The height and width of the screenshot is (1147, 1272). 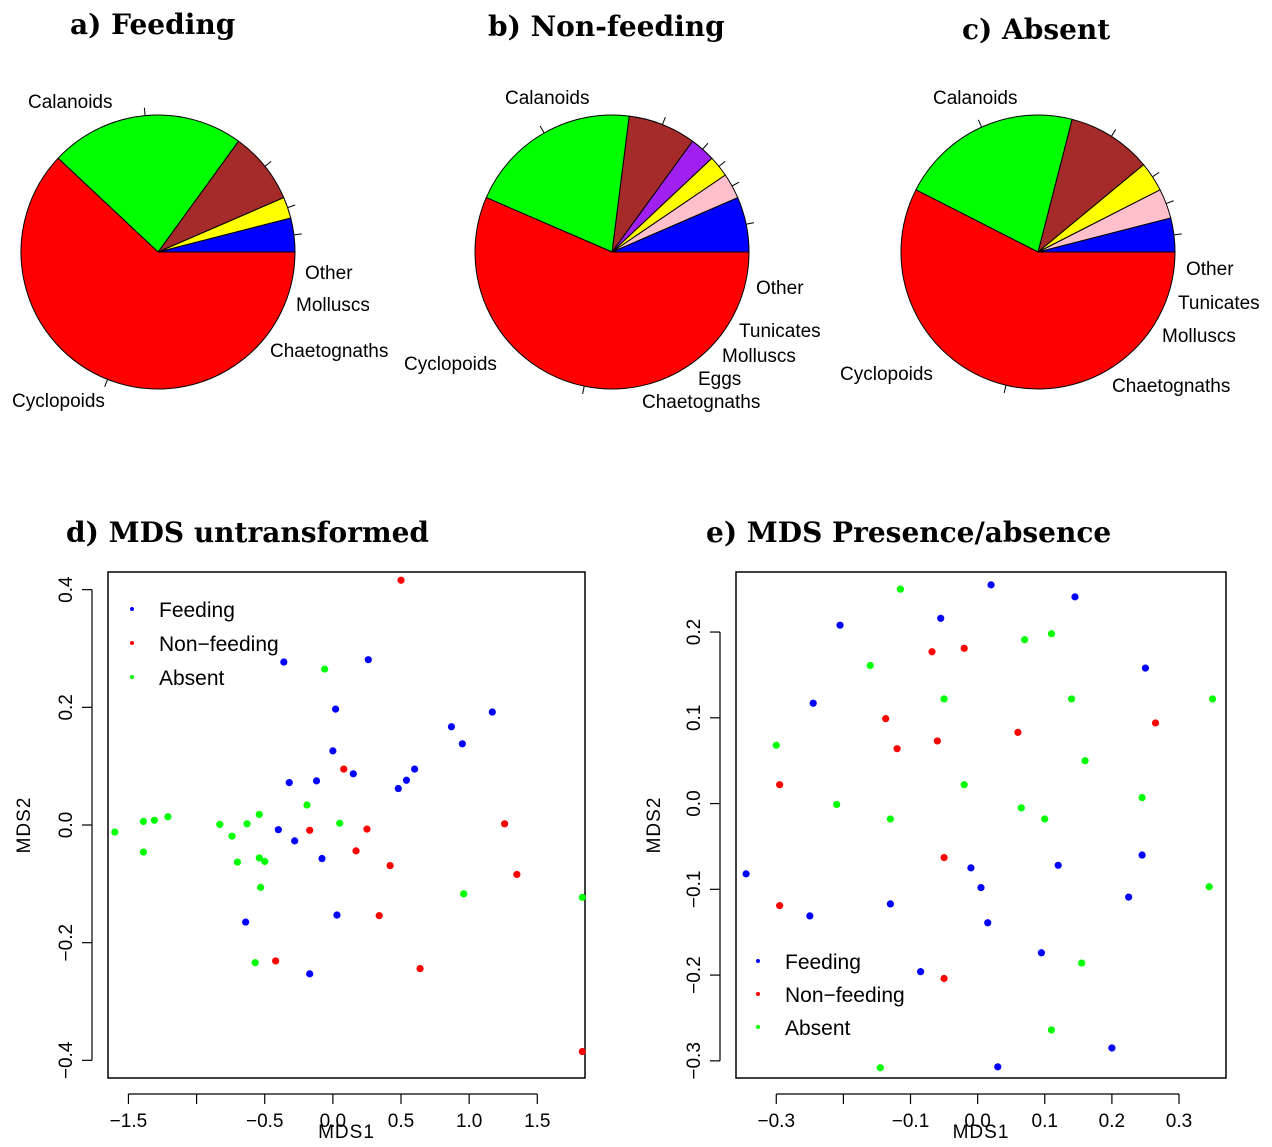 What do you see at coordinates (132, 609) in the screenshot?
I see `legend-marker-feeding` at bounding box center [132, 609].